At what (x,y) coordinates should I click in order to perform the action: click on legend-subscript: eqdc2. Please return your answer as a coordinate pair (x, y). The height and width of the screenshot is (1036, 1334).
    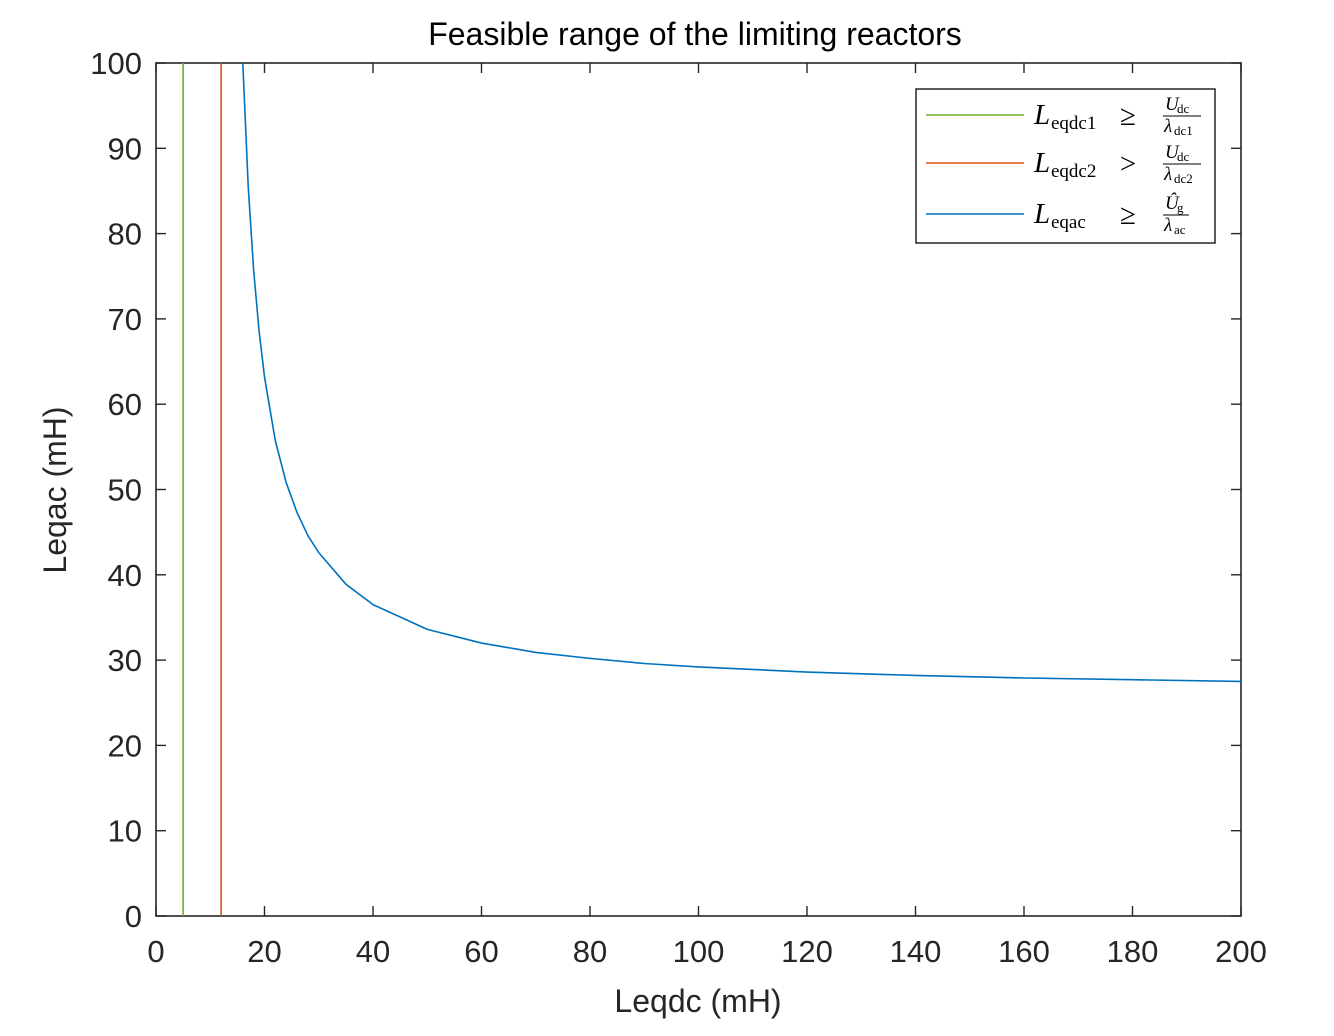
    Looking at the image, I should click on (1073, 171).